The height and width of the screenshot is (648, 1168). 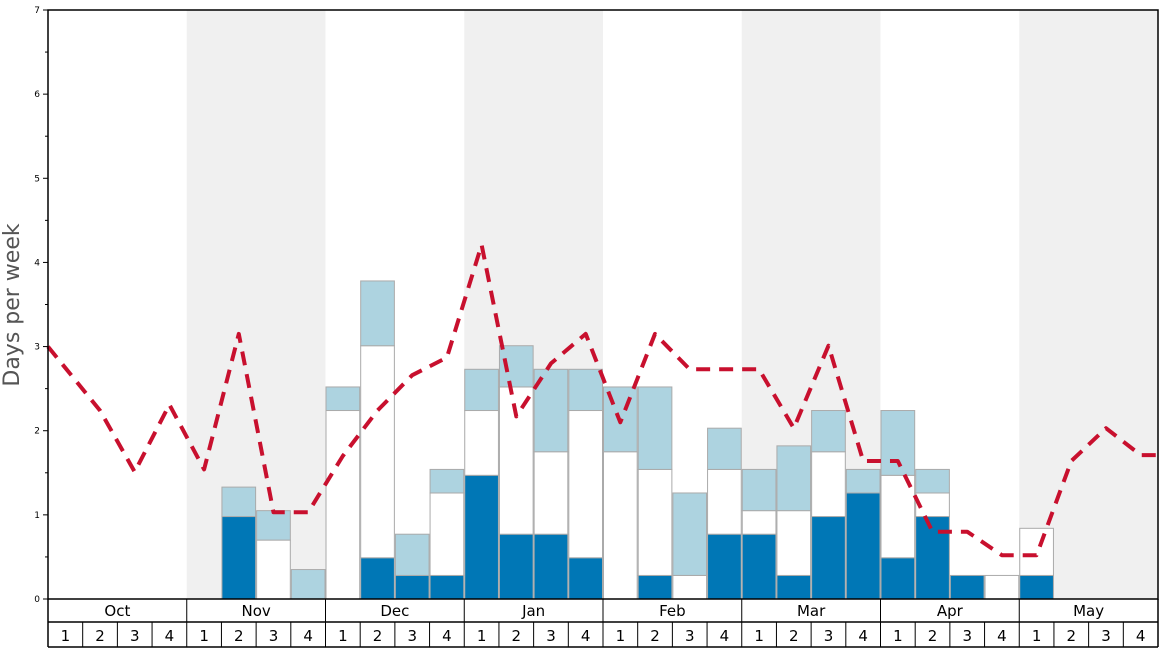 I want to click on y-tick-label: 0, so click(x=37, y=600).